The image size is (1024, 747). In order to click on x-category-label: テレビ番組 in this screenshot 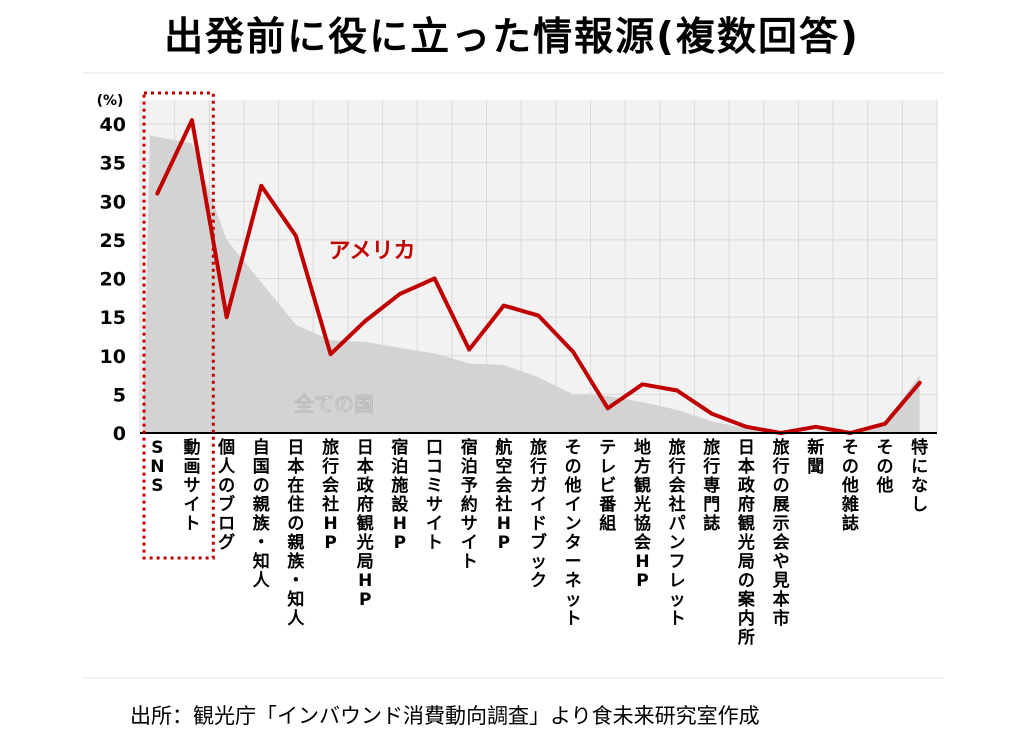, I will do `click(607, 486)`.